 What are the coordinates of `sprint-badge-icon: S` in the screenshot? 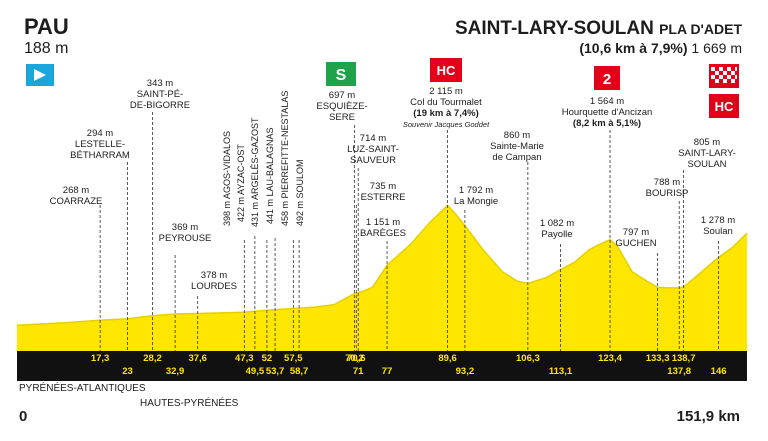 It's located at (341, 74).